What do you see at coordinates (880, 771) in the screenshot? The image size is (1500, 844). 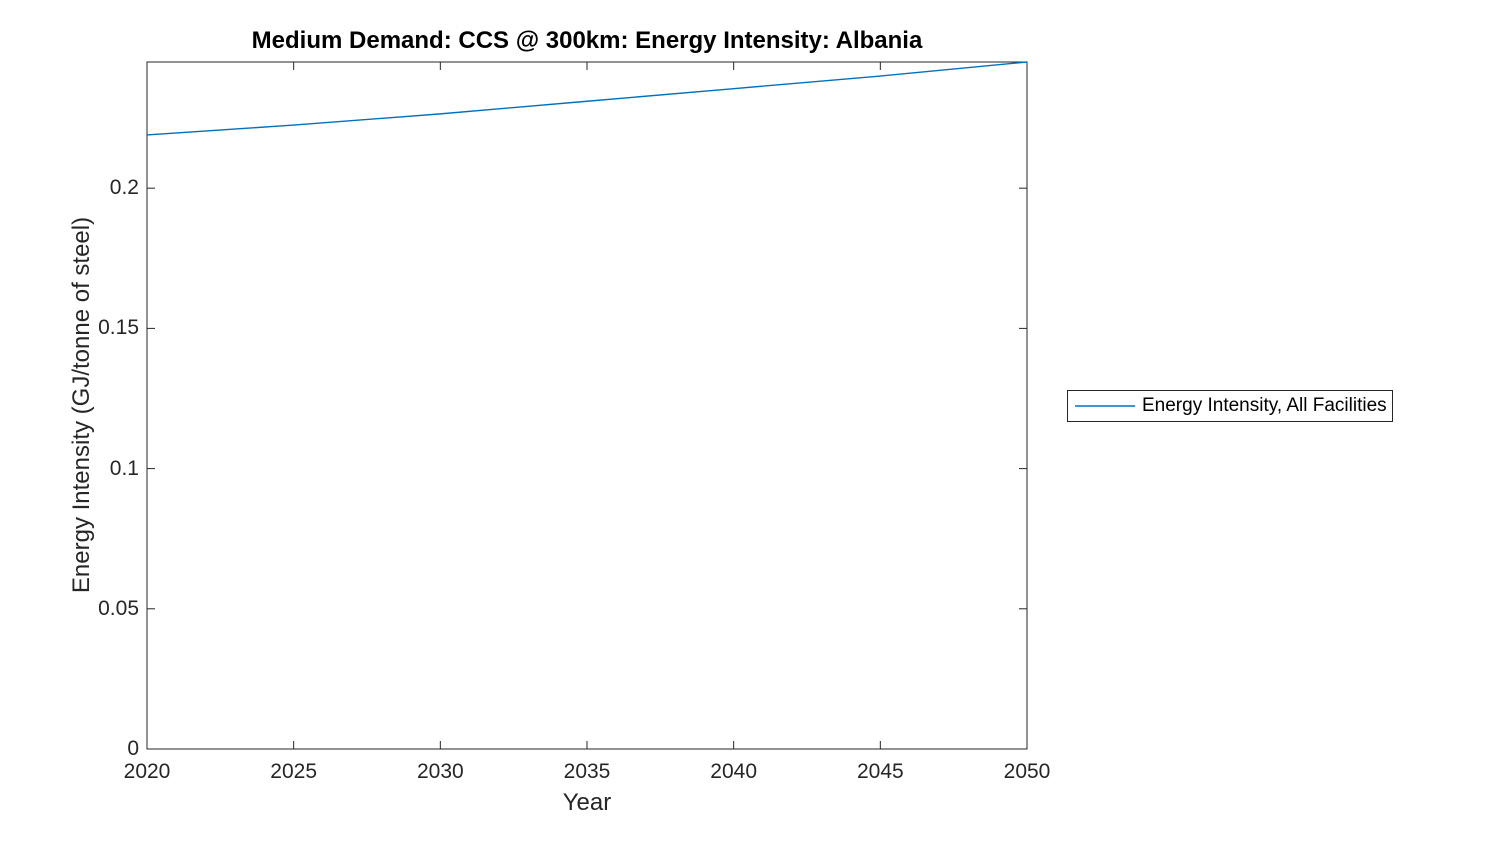 I see `x-tick-label: 2045` at bounding box center [880, 771].